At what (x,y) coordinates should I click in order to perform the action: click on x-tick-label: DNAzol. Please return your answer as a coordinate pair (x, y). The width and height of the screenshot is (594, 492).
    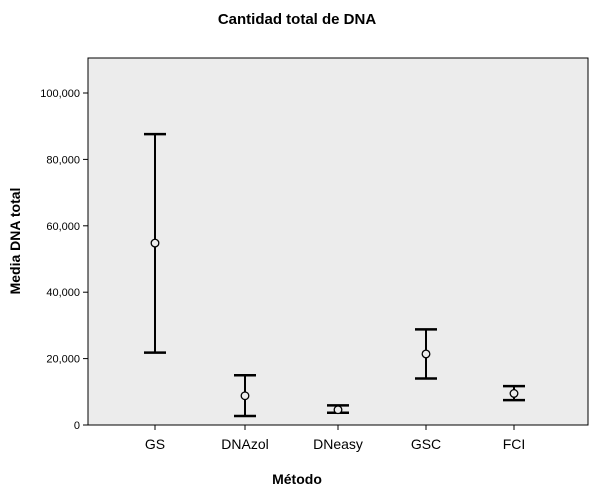
    Looking at the image, I should click on (244, 444).